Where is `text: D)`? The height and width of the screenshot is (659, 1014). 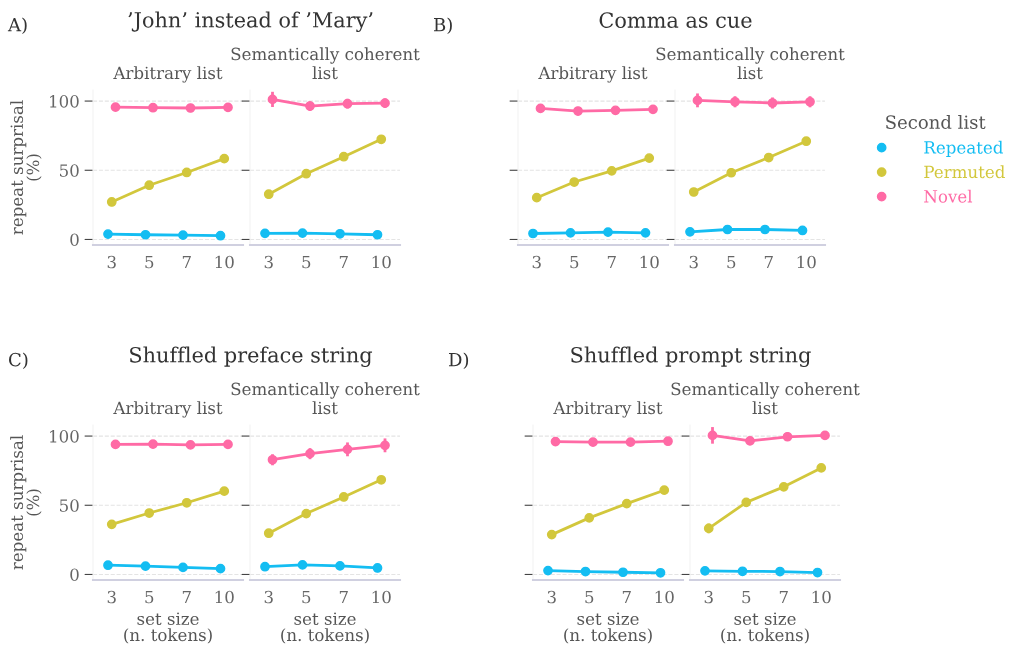
text: D) is located at coordinates (459, 361).